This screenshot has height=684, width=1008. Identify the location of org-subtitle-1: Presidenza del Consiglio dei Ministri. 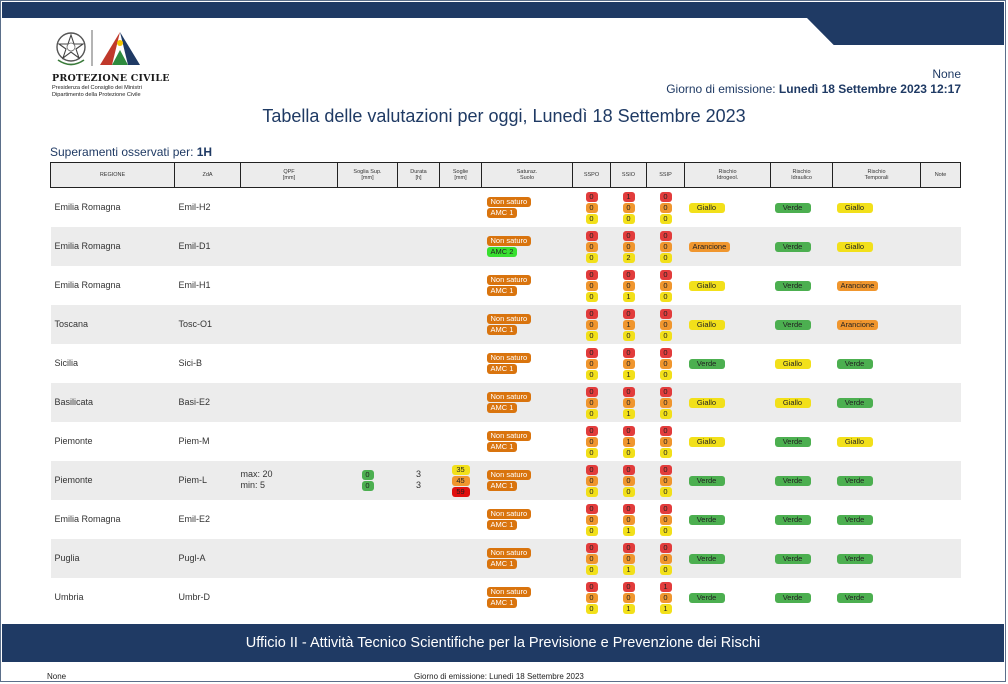
(97, 88).